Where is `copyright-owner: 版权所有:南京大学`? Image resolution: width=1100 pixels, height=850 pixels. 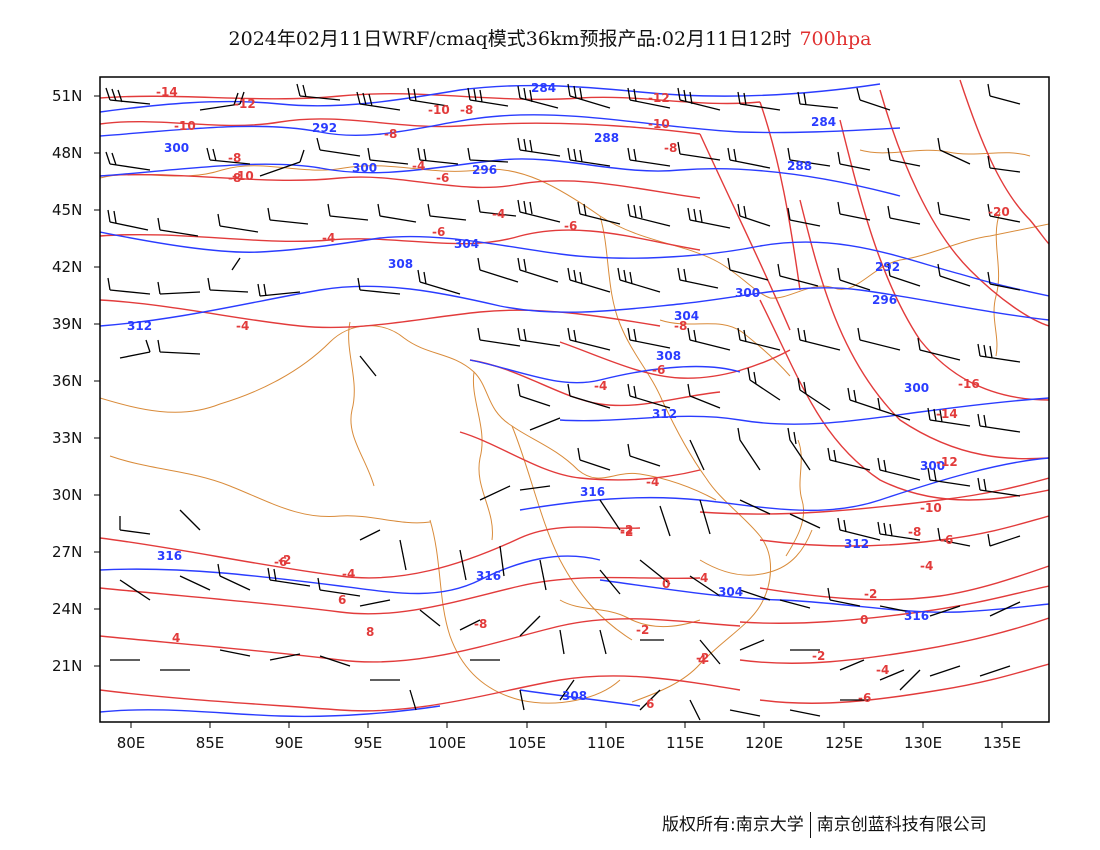 copyright-owner: 版权所有:南京大学 is located at coordinates (733, 825).